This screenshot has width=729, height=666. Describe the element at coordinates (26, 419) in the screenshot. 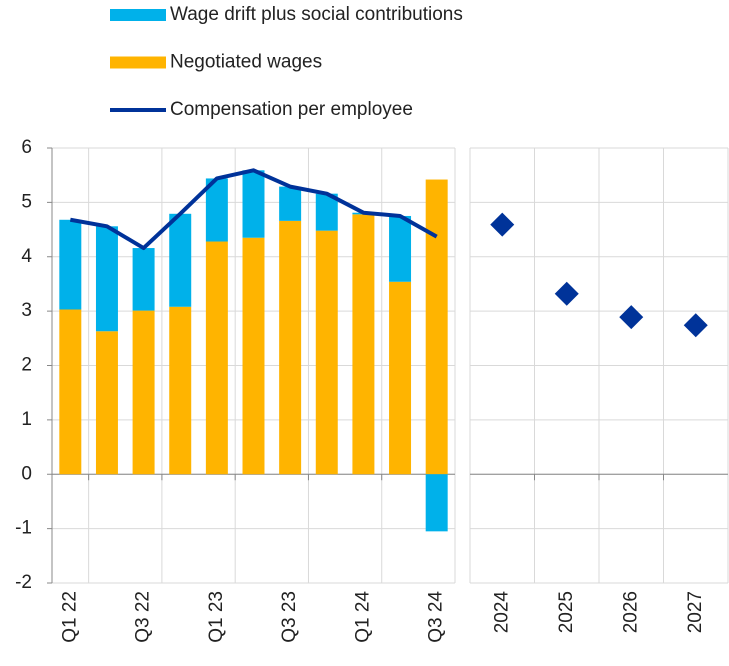

I see `y-tick-label: 1` at that location.